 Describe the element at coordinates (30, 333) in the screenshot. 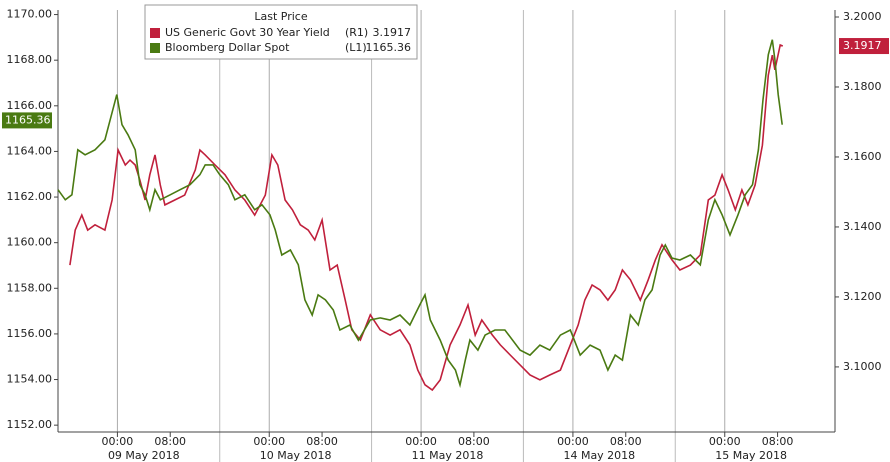

I see `y-tick-label: 1156.00` at that location.